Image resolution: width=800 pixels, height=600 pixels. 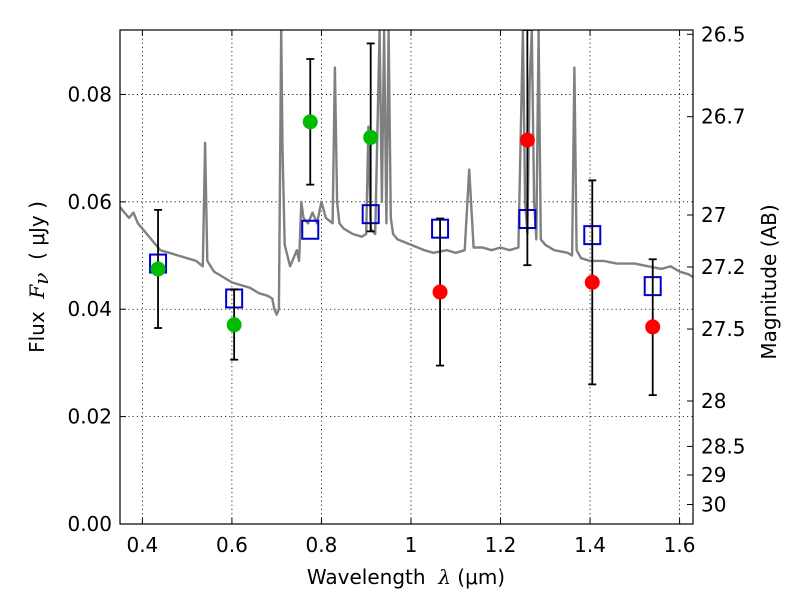 What do you see at coordinates (232, 545) in the screenshot?
I see `x-tick-label: 0.6` at bounding box center [232, 545].